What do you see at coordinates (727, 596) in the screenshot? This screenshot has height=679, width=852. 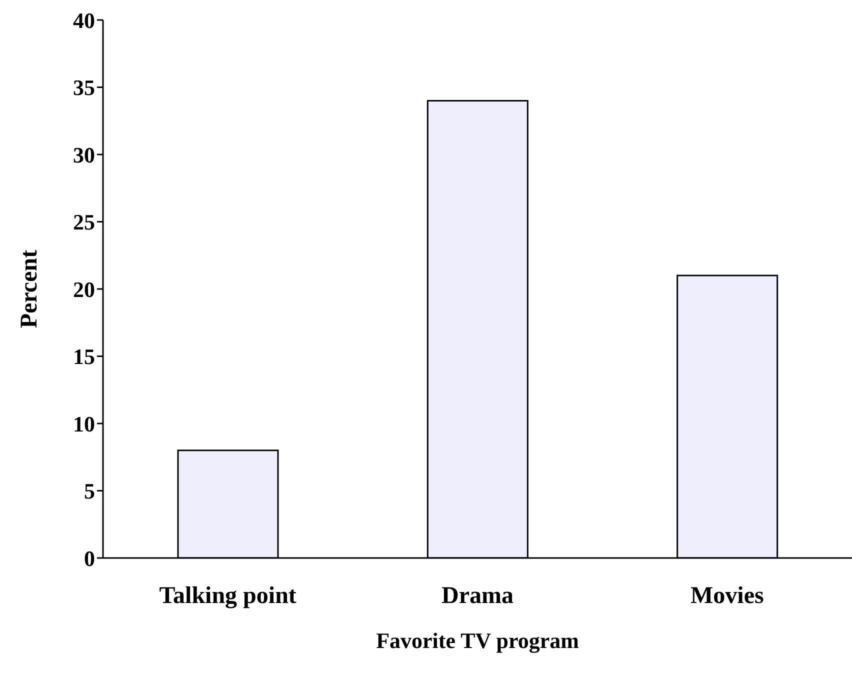 I see `x-tick-label: Movies` at bounding box center [727, 596].